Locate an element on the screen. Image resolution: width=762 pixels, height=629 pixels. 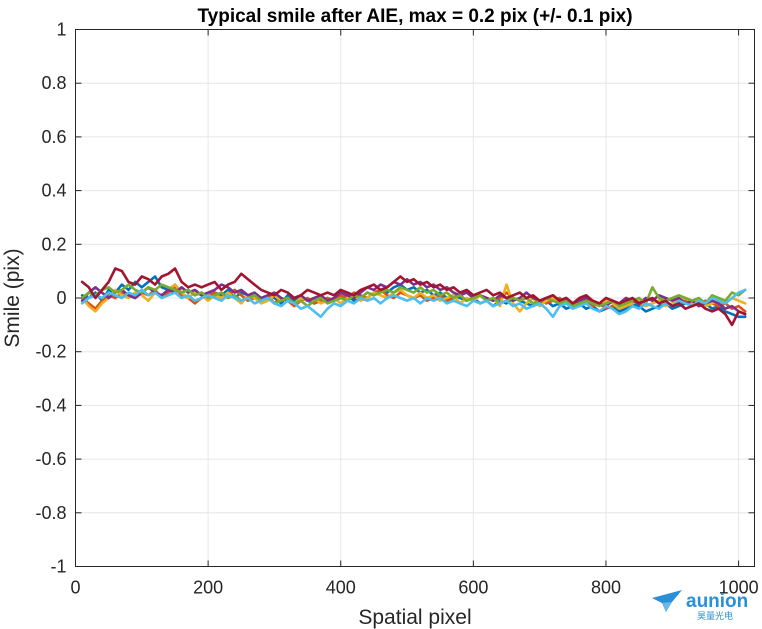
x-tick-label: 600 is located at coordinates (473, 588).